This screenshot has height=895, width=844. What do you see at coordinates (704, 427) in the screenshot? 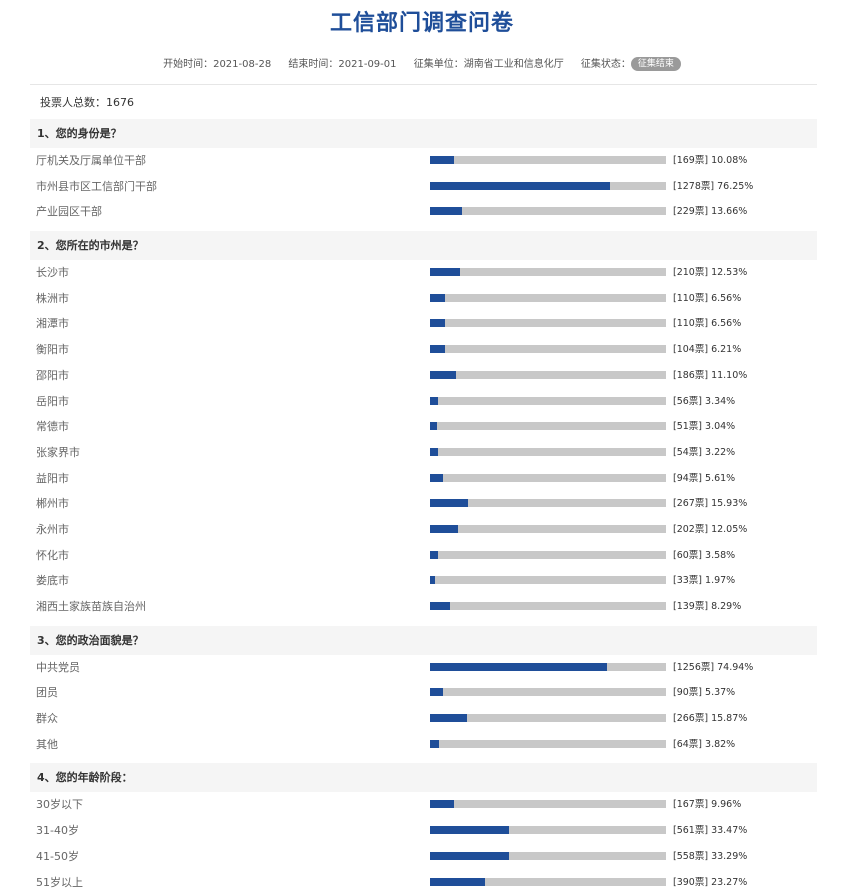
I see `vote-stat: [51票] 3.04%` at bounding box center [704, 427].